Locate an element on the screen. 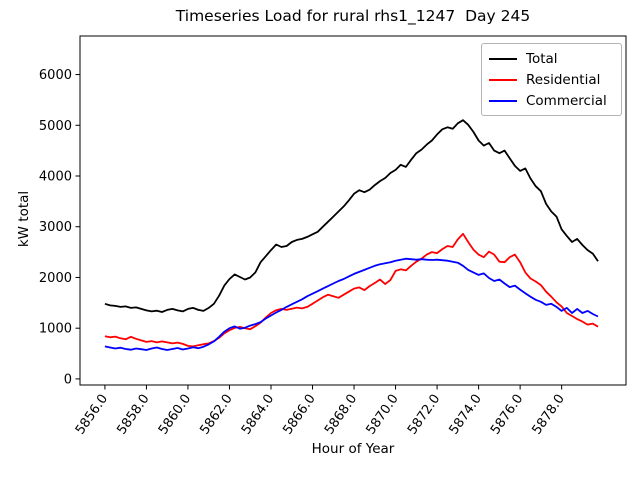 The width and height of the screenshot is (640, 480). x-tick-label: 5872.0 is located at coordinates (424, 415).